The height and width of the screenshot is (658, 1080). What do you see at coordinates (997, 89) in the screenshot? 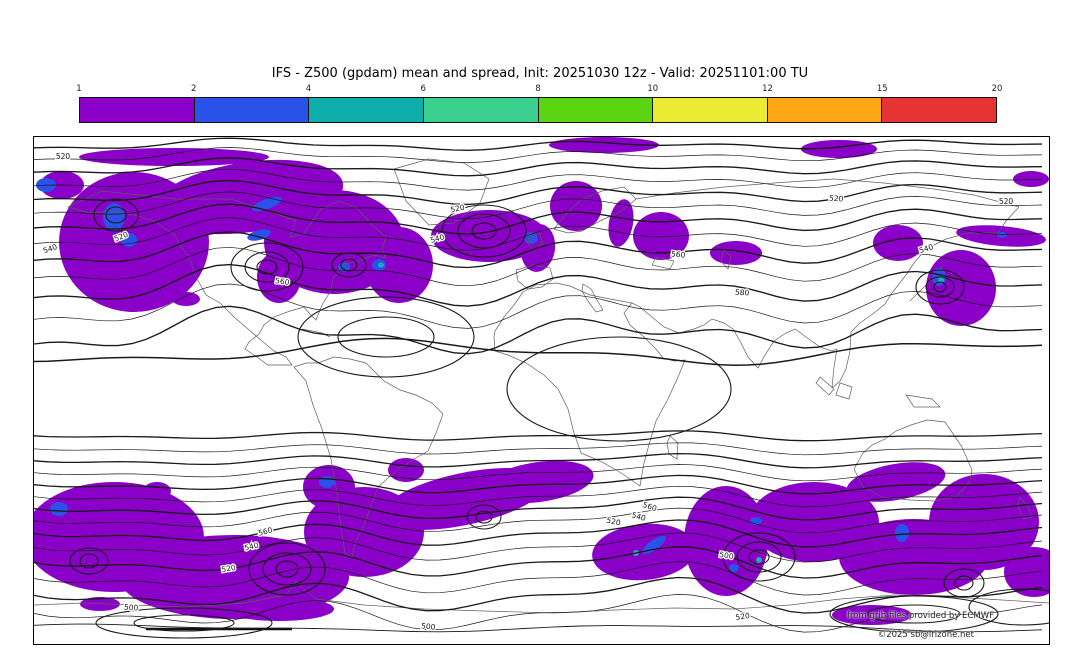
I see `colorbar-tick: 20` at bounding box center [997, 89].